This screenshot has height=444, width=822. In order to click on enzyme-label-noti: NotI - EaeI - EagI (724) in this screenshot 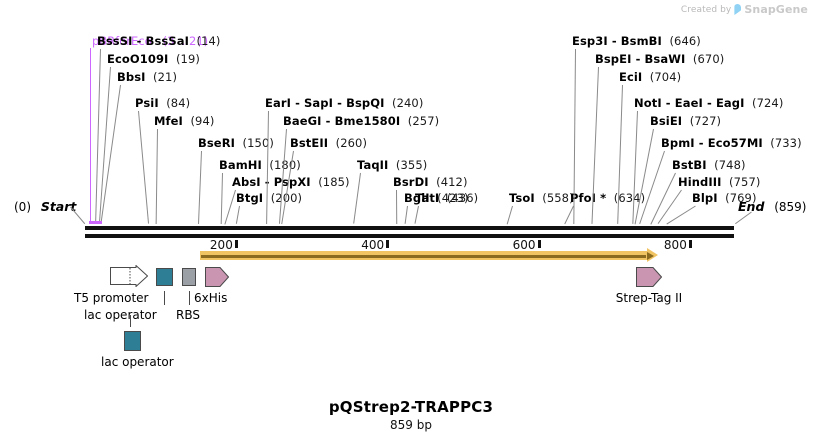, I will do `click(708, 103)`.